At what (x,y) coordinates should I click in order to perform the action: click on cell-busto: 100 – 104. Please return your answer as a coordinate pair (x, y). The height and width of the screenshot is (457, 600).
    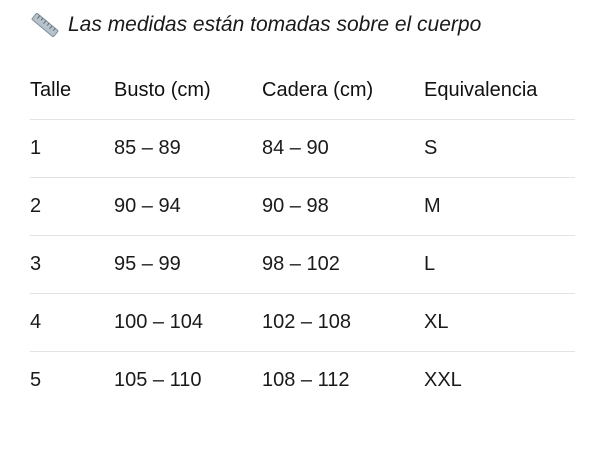
    Looking at the image, I should click on (188, 322).